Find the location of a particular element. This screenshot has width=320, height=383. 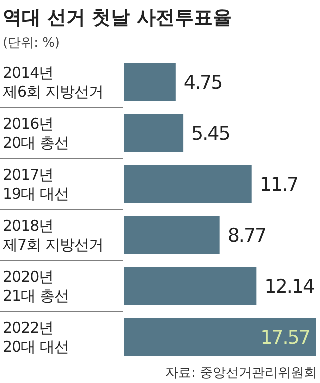

text: 자료: 중앙선거관리위원회 is located at coordinates (241, 373).